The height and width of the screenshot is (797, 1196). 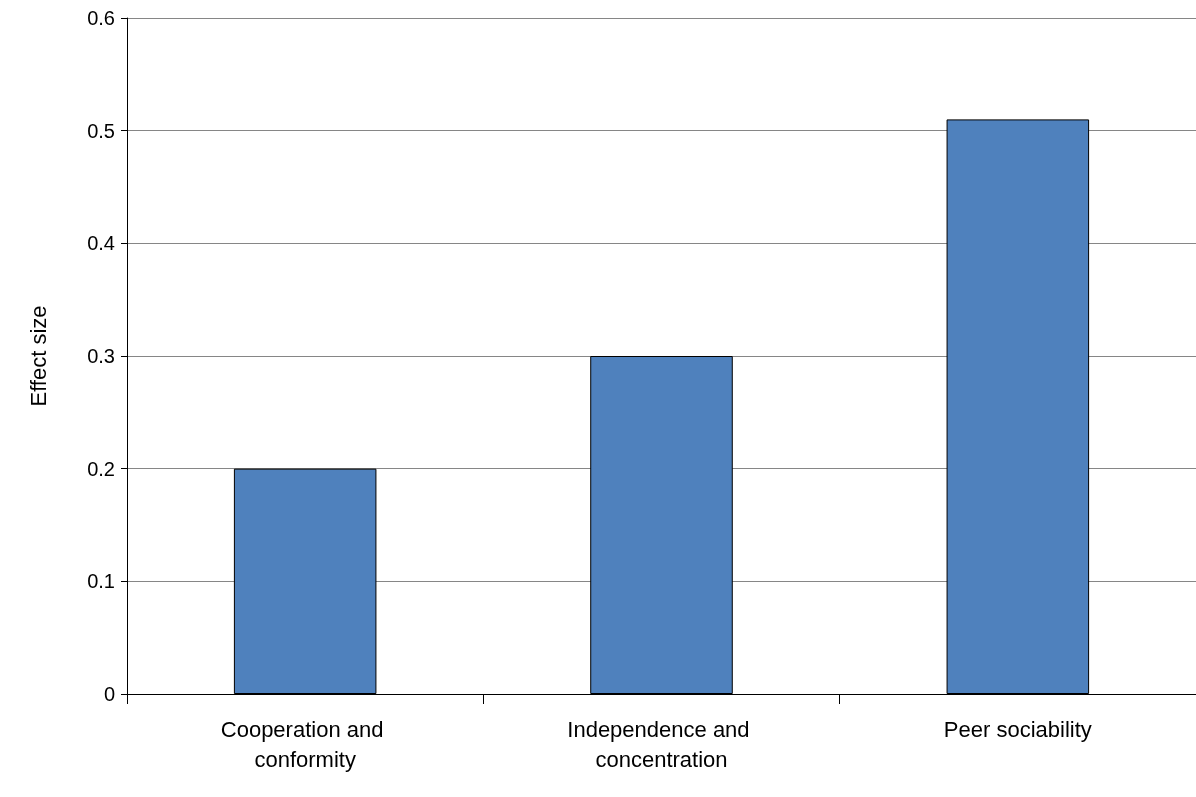 I want to click on y-tick-label: 0.6, so click(x=101, y=18).